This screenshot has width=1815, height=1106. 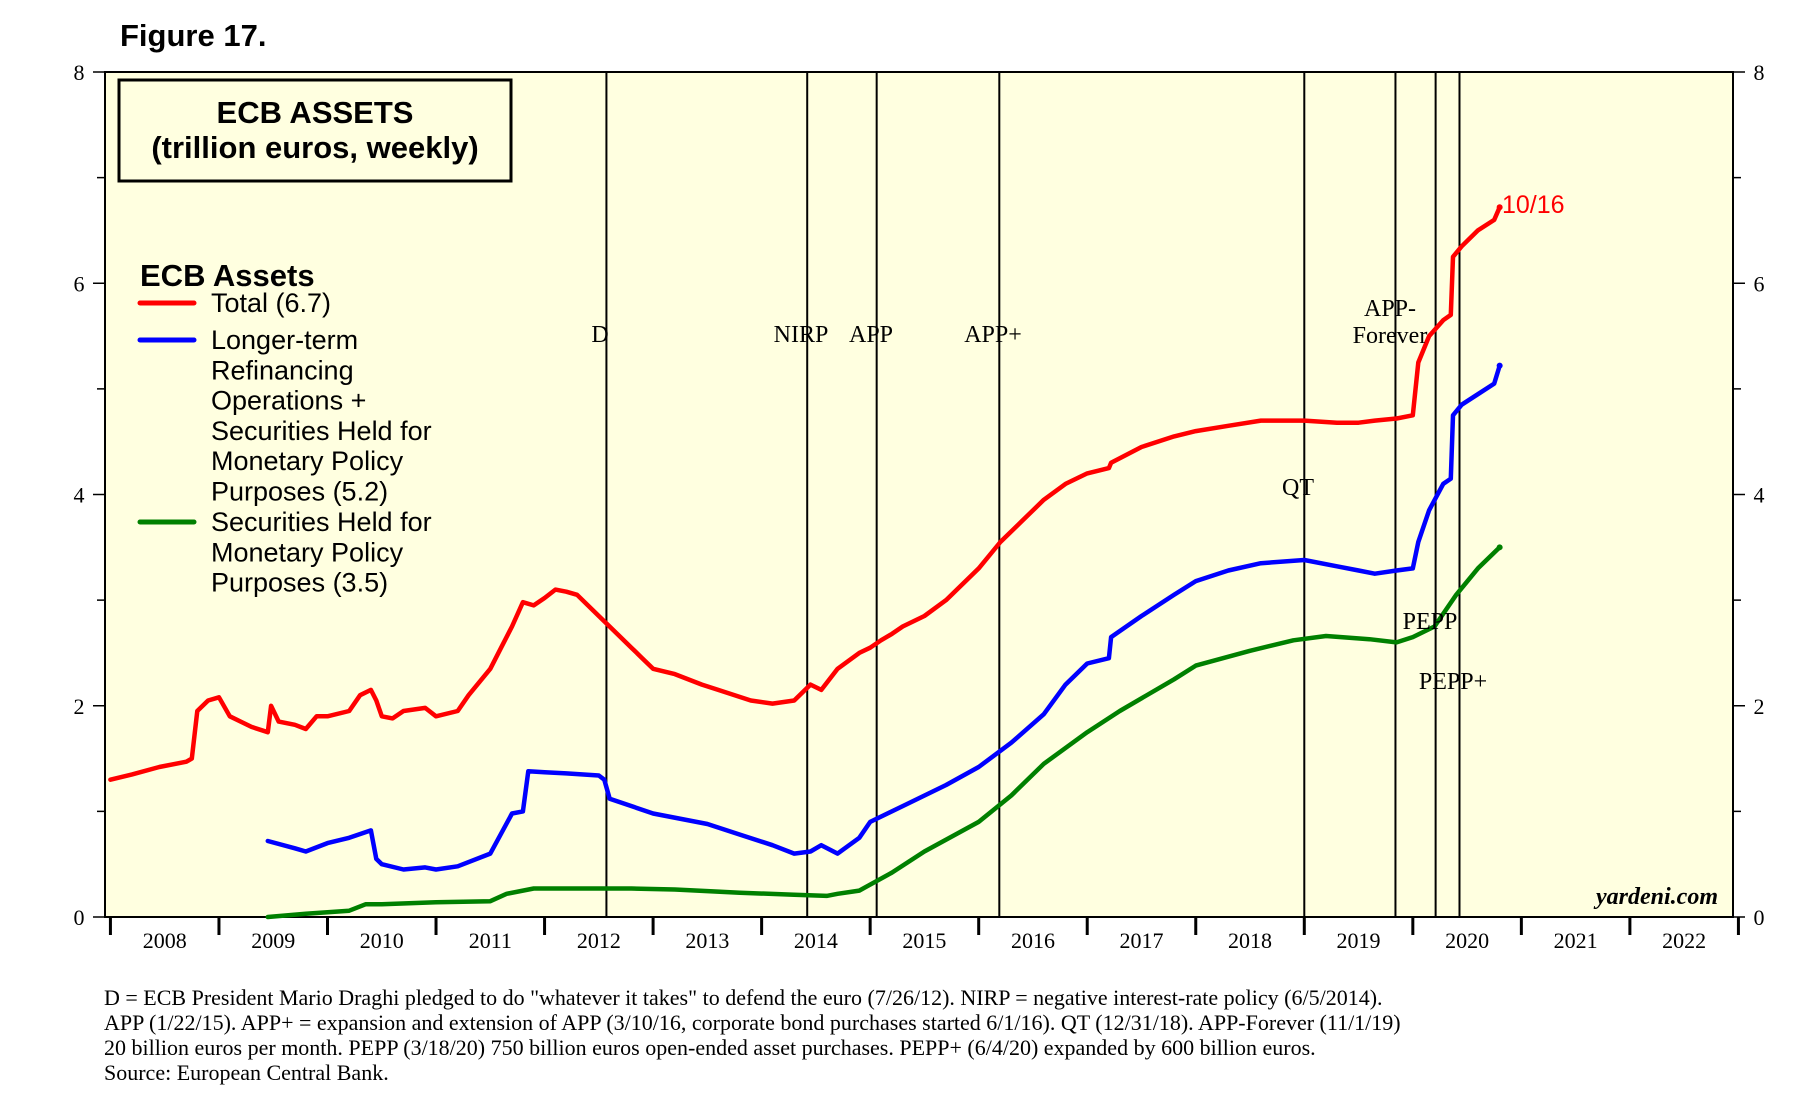 What do you see at coordinates (1453, 682) in the screenshot?
I see `event-label-pepp-plus: PEPP+` at bounding box center [1453, 682].